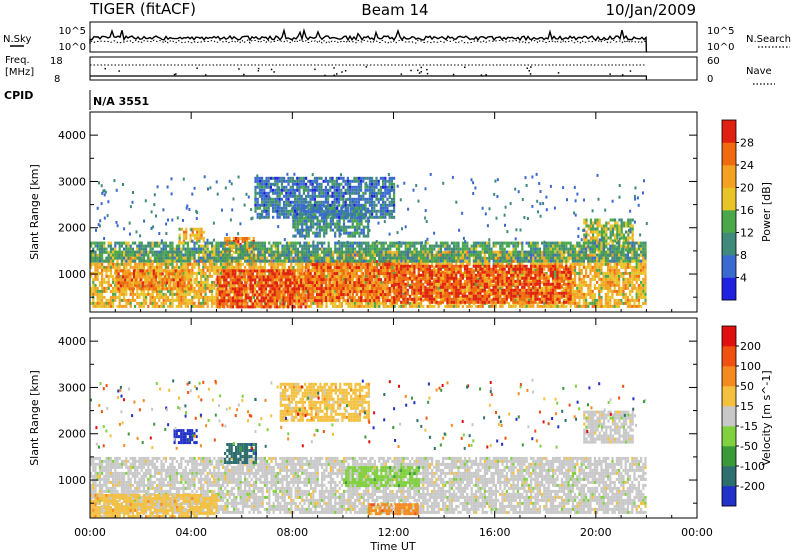 This screenshot has width=800, height=554. What do you see at coordinates (768, 39) in the screenshot?
I see `nsearch-label: N.Search` at bounding box center [768, 39].